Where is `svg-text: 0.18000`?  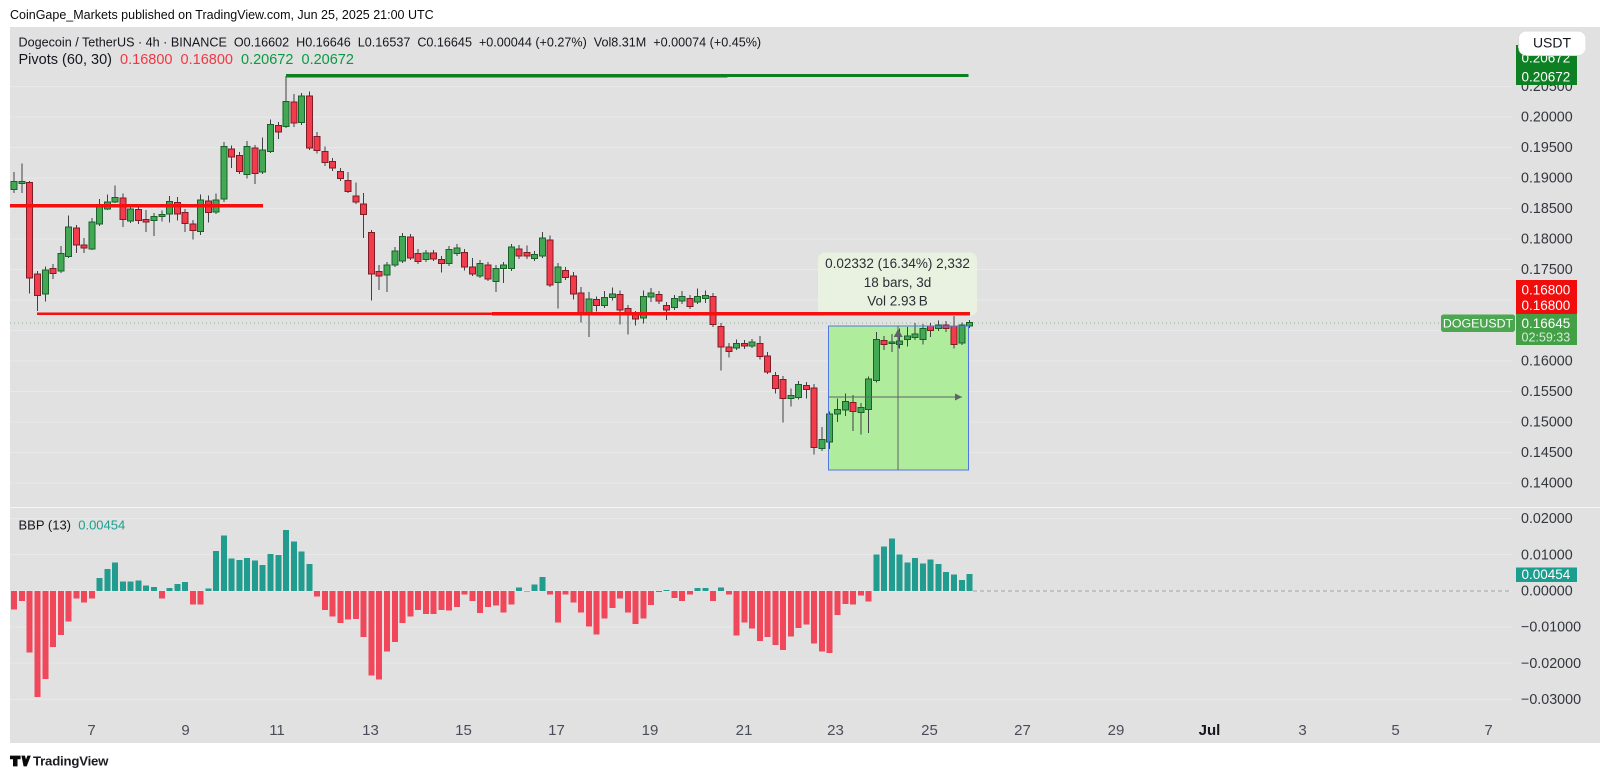 svg-text: 0.18000 is located at coordinates (1547, 240).